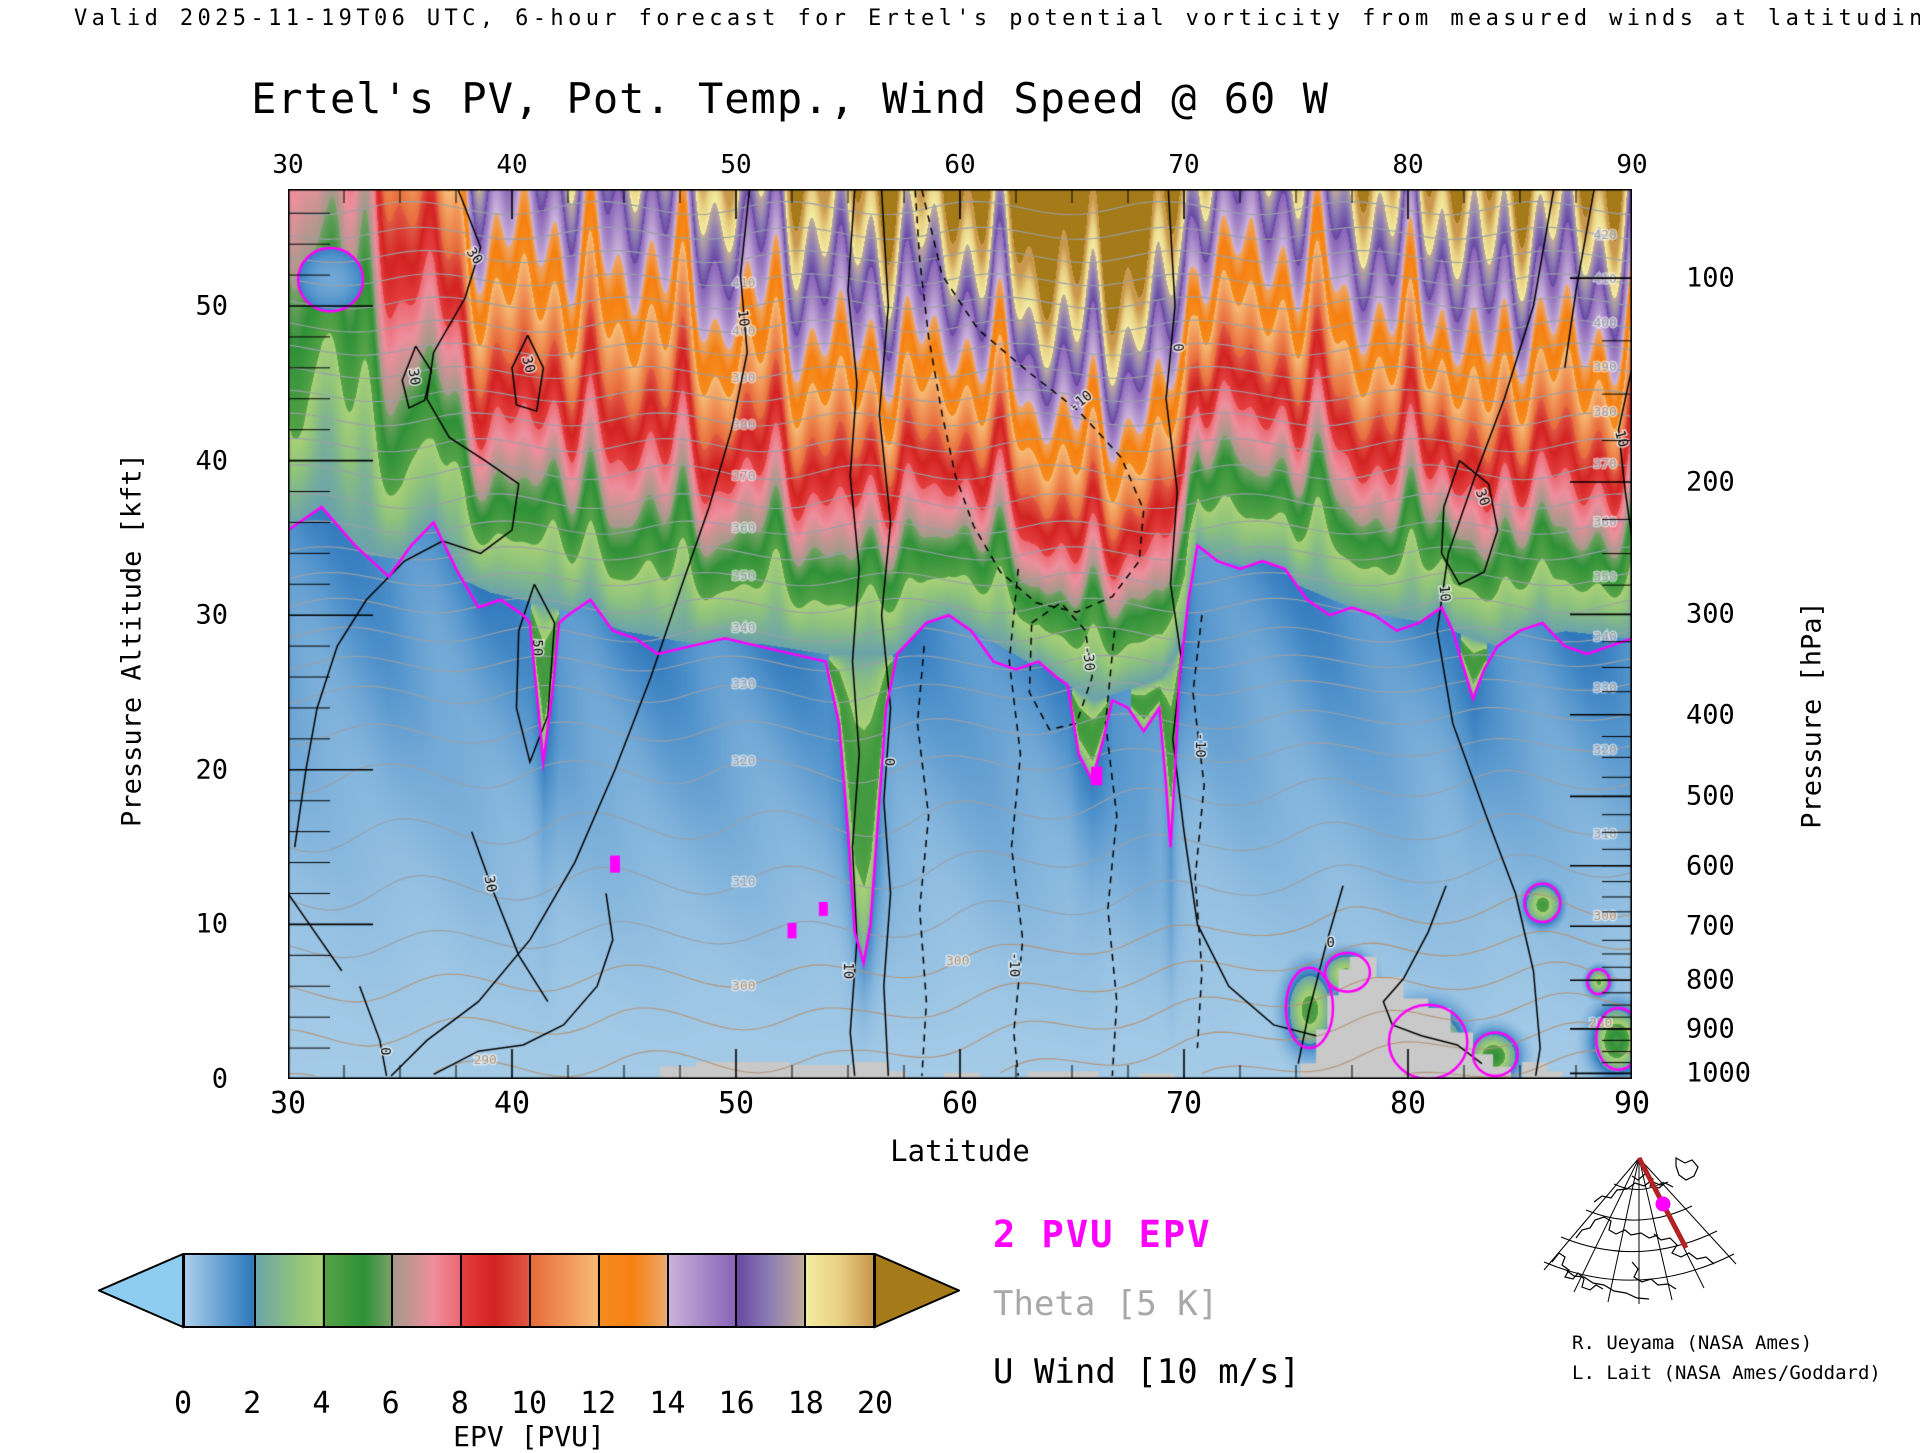  Describe the element at coordinates (252, 1403) in the screenshot. I see `colorbar-tick-label: 2` at that location.